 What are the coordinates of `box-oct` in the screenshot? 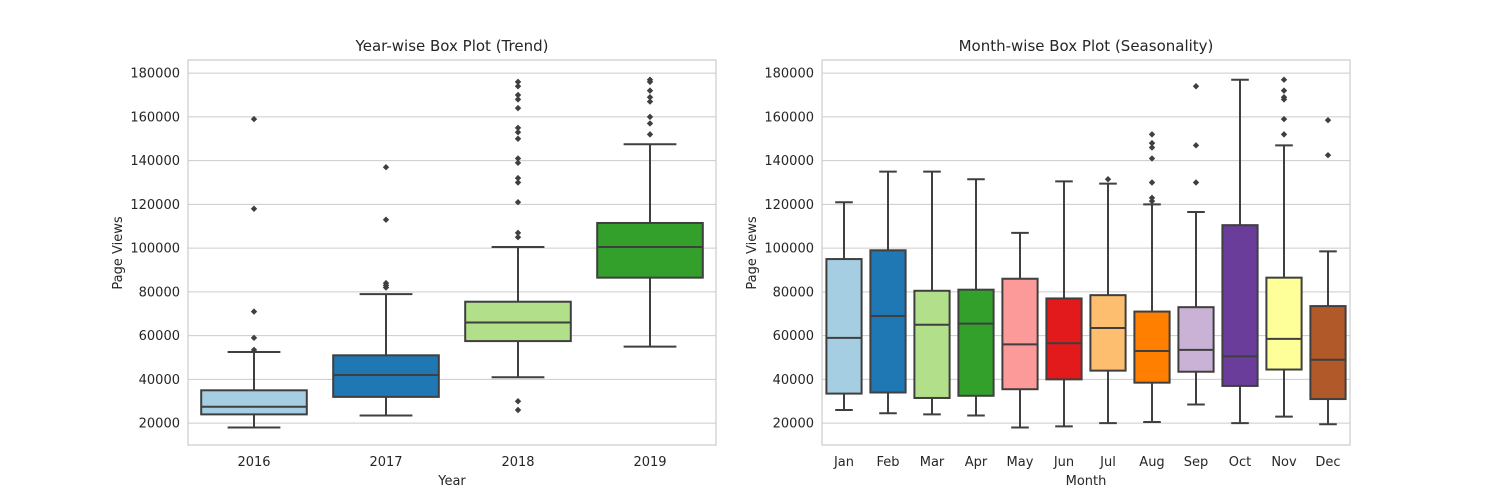 It's located at (1240, 251).